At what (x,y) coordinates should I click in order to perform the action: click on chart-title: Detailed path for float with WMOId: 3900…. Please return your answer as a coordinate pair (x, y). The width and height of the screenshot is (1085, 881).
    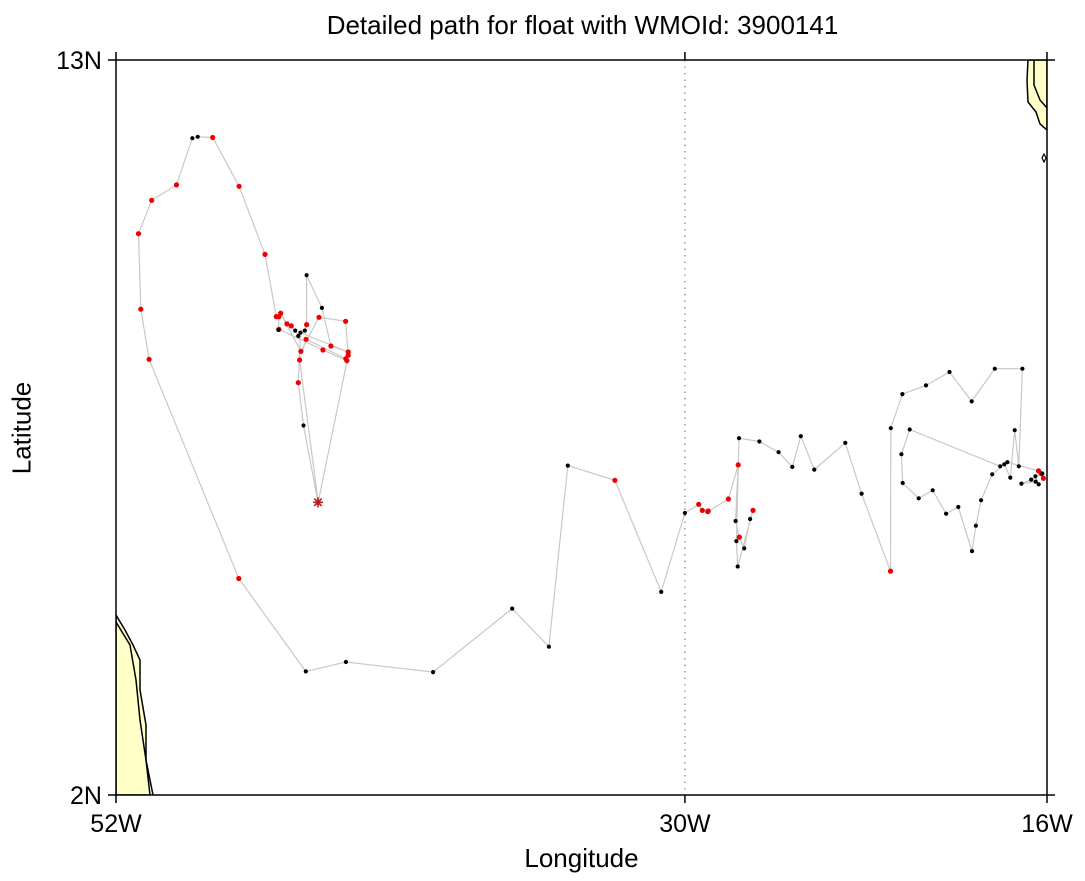
    Looking at the image, I should click on (582, 25).